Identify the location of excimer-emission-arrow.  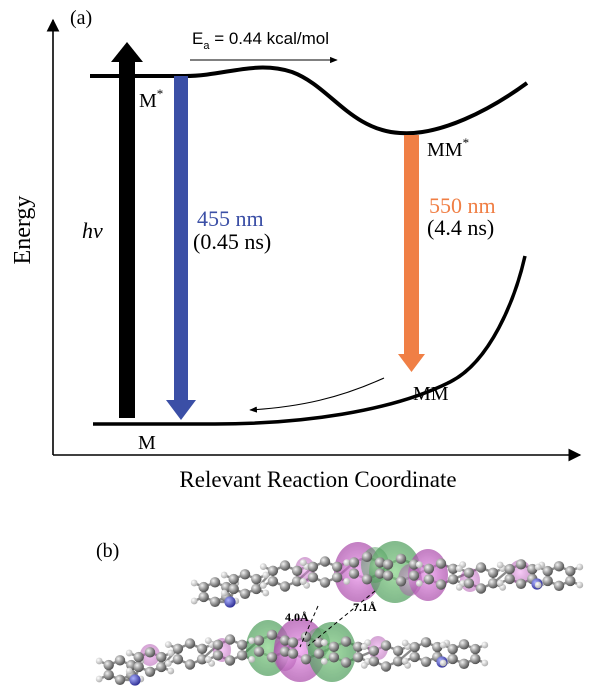
(411, 253).